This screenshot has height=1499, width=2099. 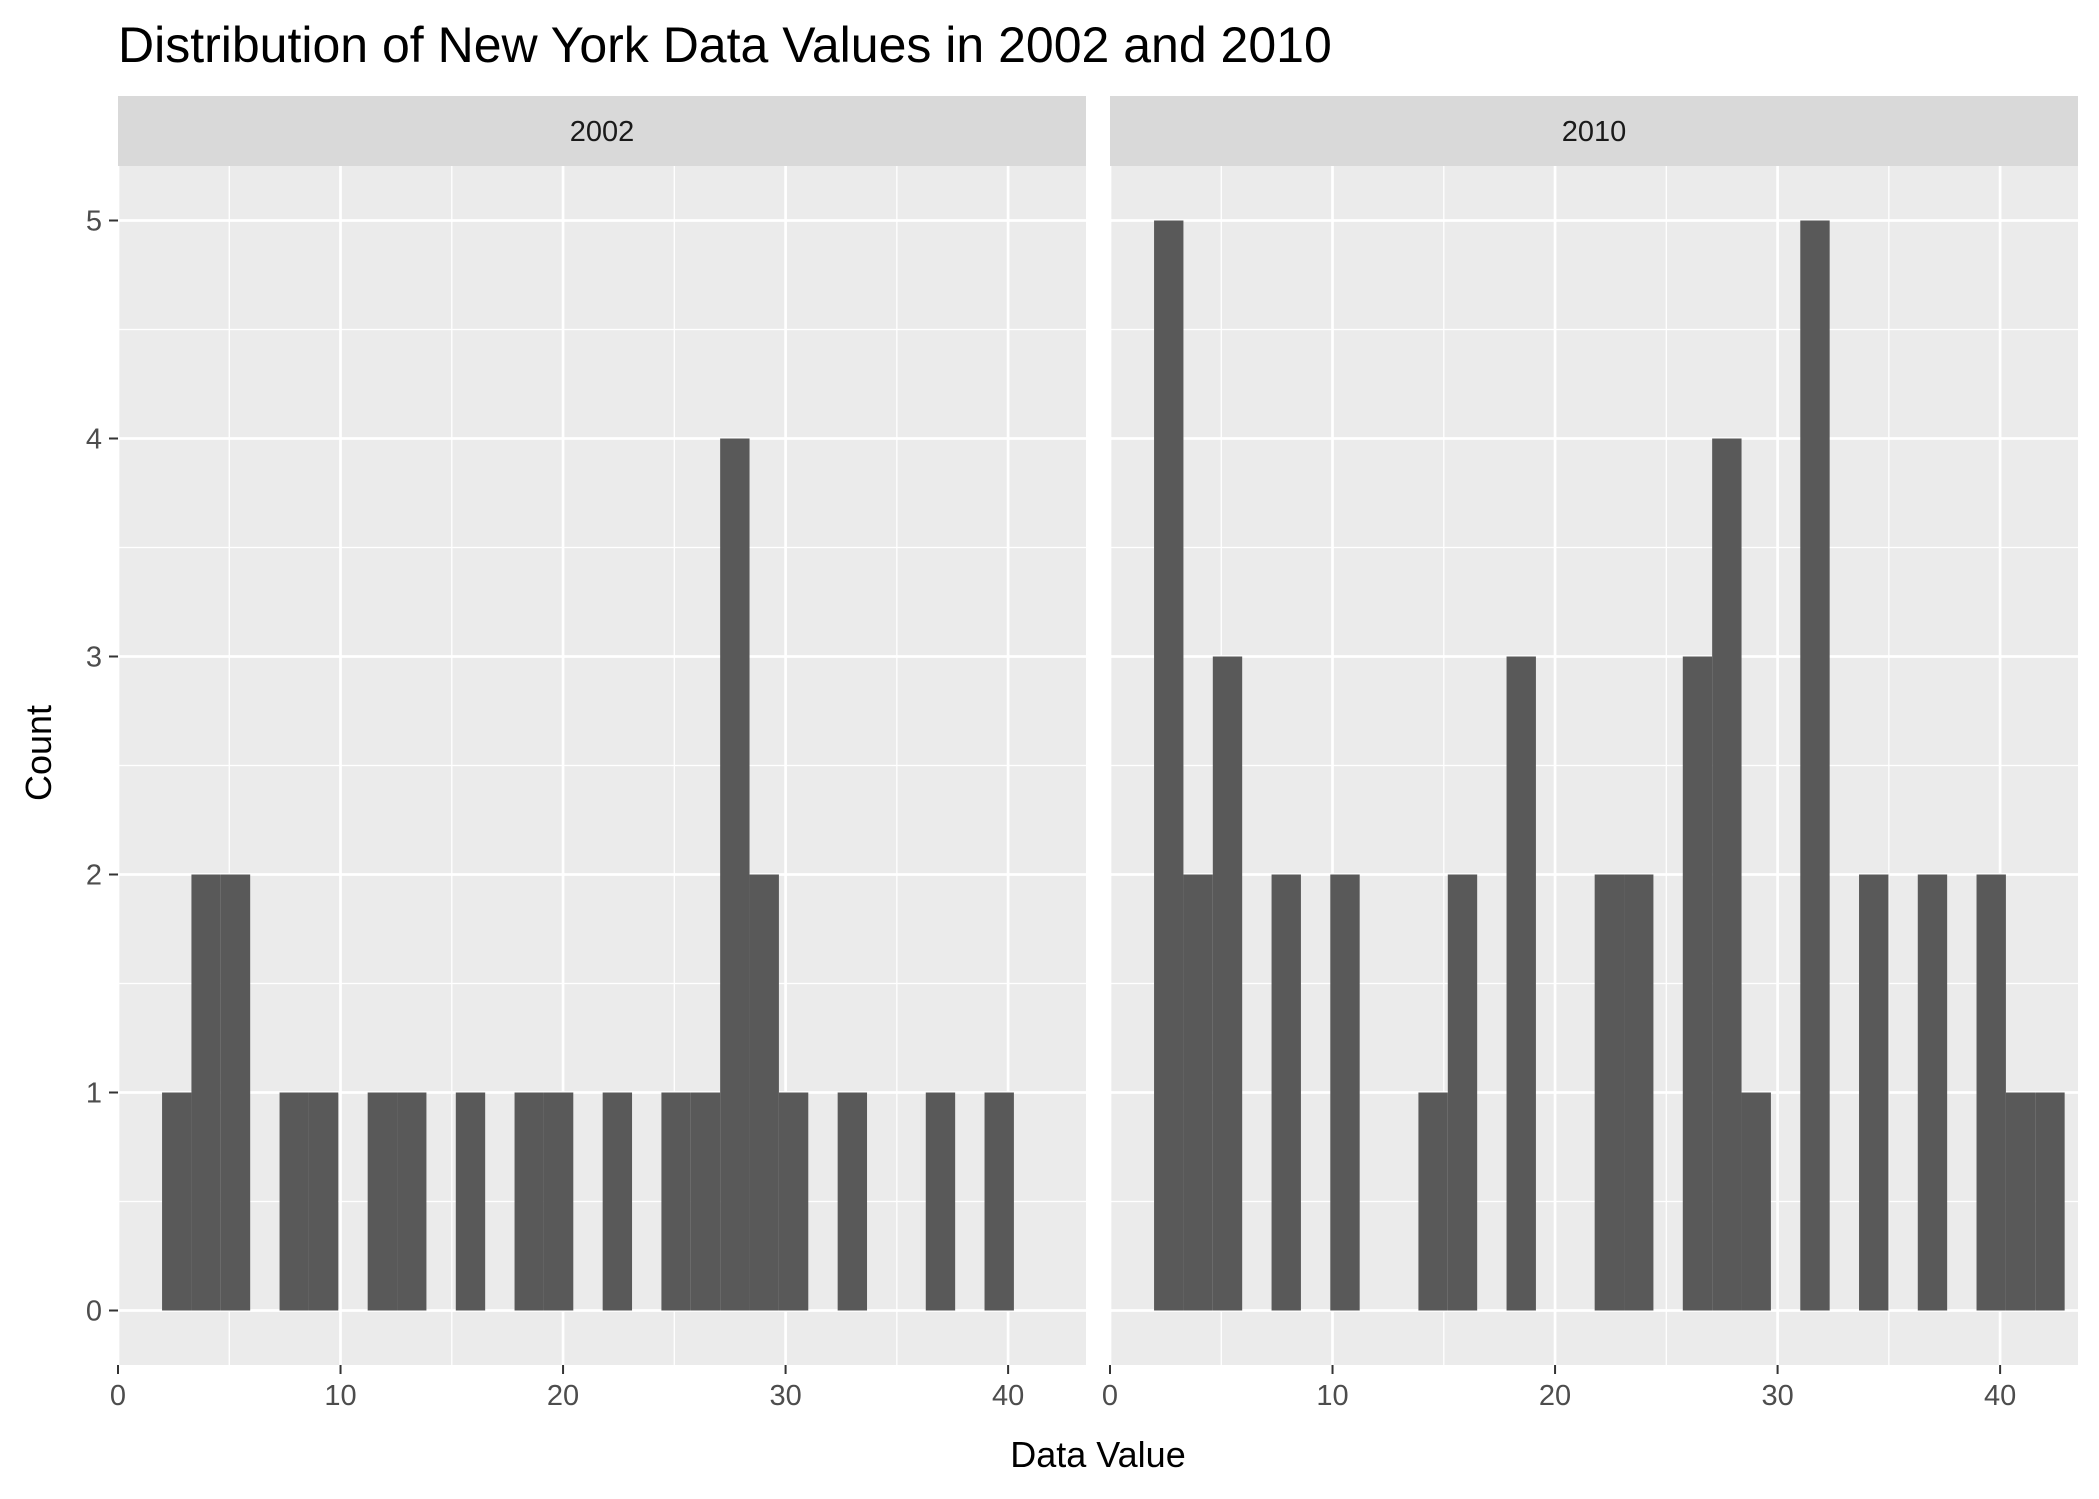 What do you see at coordinates (94, 222) in the screenshot?
I see `y-tick-label: 5` at bounding box center [94, 222].